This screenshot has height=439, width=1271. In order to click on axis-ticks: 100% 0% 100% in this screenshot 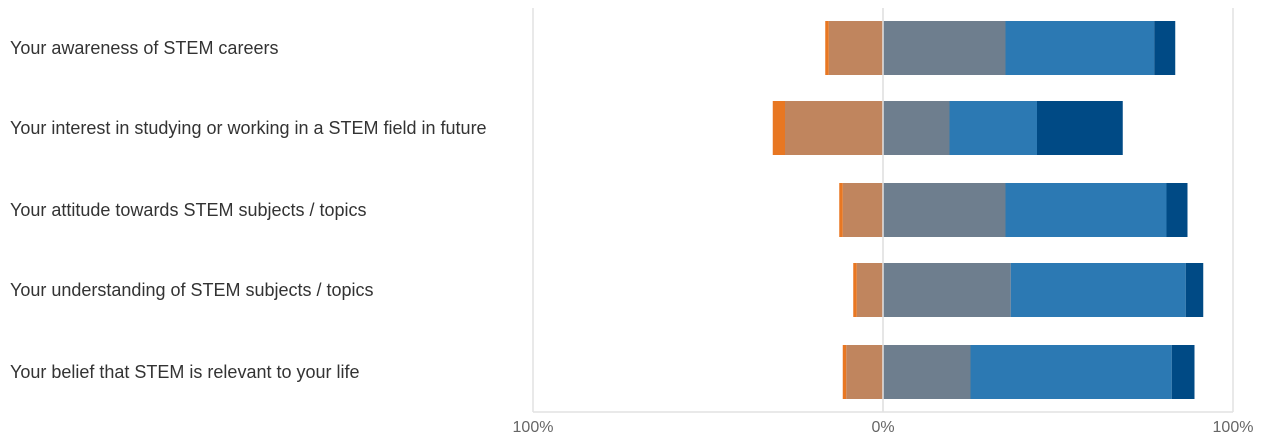, I will do `click(883, 427)`.